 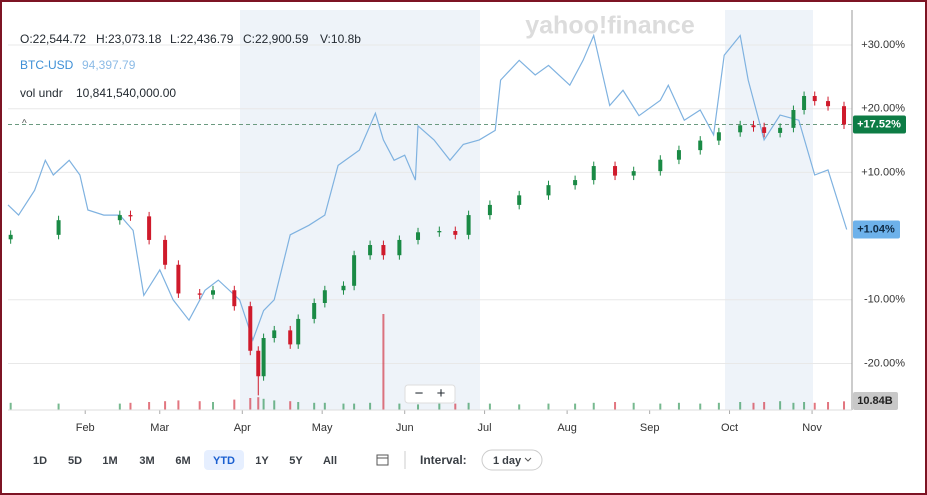 I want to click on x-tick-label: Jun, so click(x=405, y=428).